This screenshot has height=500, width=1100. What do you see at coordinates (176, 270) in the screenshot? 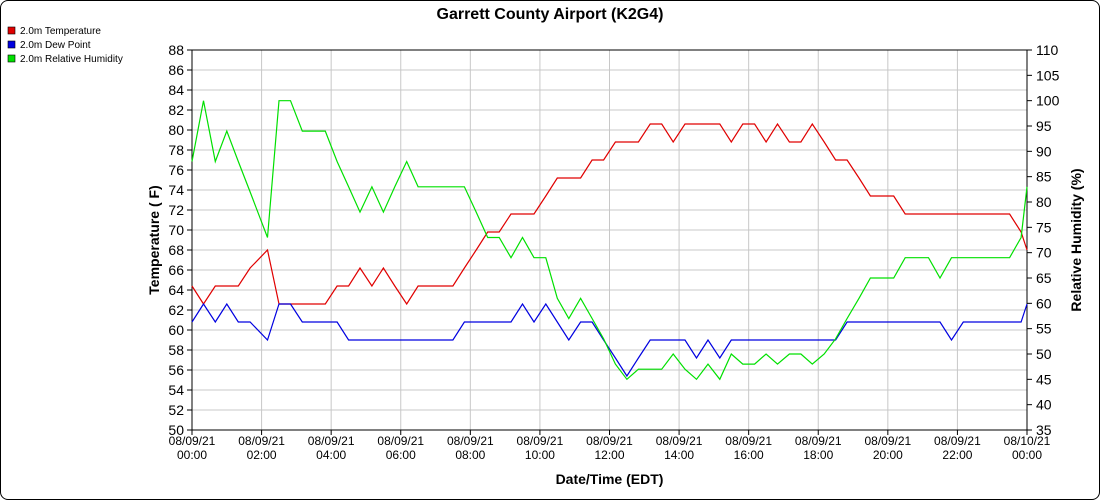
I see `left-tick-label: 66` at bounding box center [176, 270].